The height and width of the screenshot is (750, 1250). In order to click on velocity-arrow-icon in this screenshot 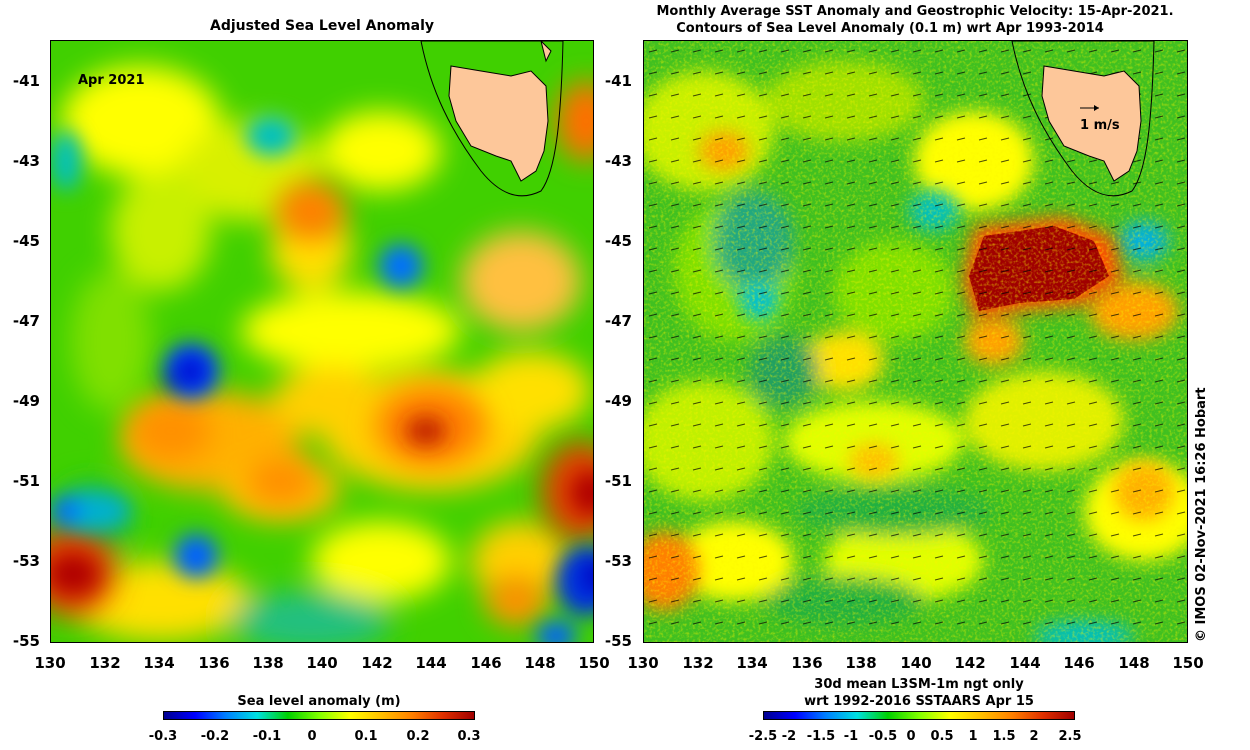, I will do `click(1096, 108)`.